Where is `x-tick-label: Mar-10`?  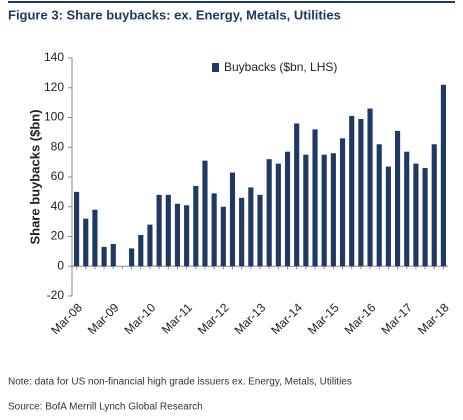 x-tick-label: Mar-10 is located at coordinates (140, 318).